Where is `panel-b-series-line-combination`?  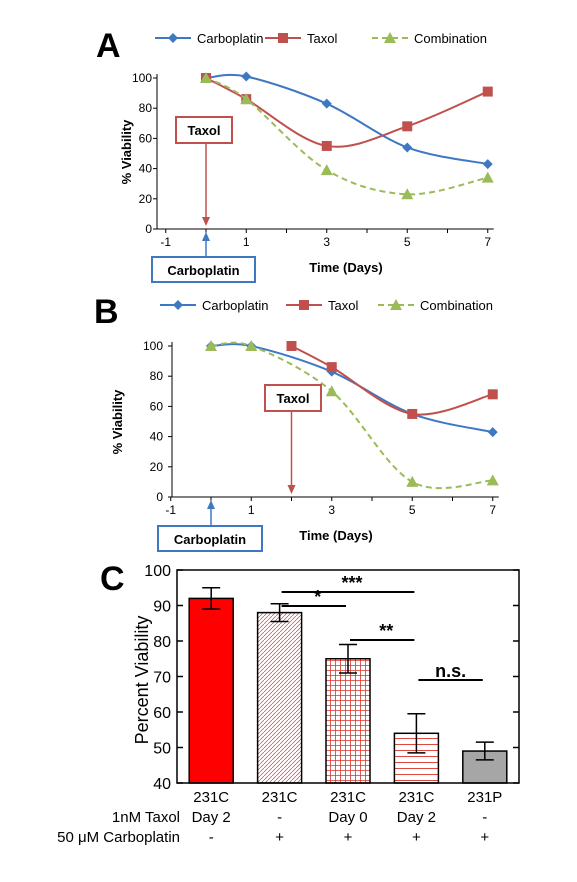
panel-b-series-line-combination is located at coordinates (351, 415).